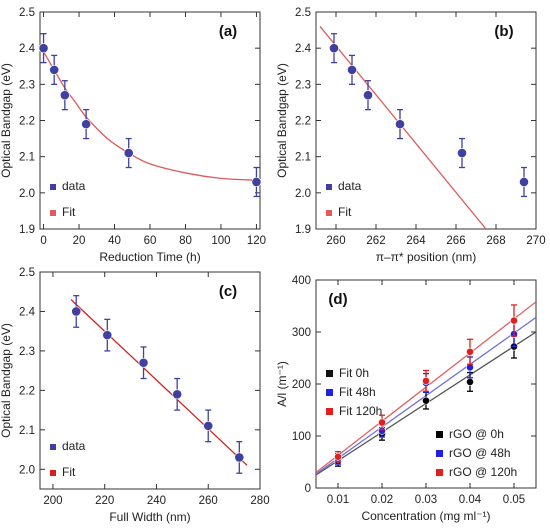  Describe the element at coordinates (149, 517) in the screenshot. I see `x-axis-title: Full Width (nm)` at that location.